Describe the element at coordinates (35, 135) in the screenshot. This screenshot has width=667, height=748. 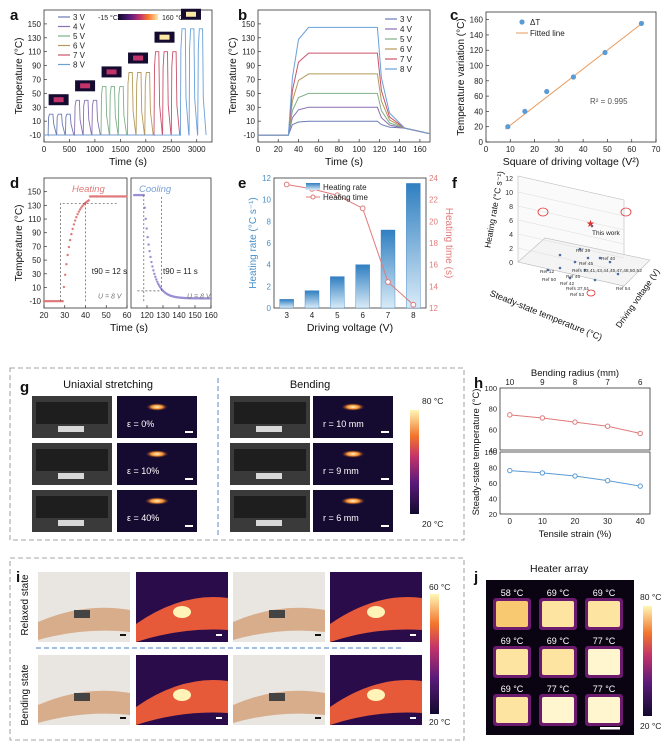
I see `y-tick-label: -10` at that location.